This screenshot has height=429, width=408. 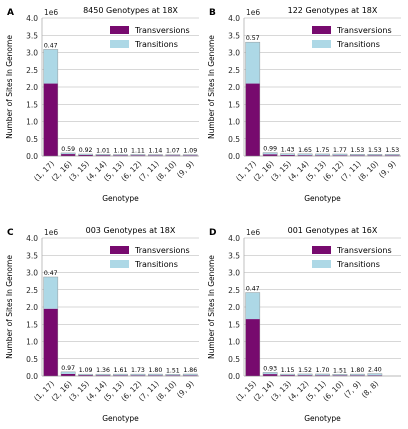 I want to click on y-tick-label: 1.5, so click(x=32, y=324).